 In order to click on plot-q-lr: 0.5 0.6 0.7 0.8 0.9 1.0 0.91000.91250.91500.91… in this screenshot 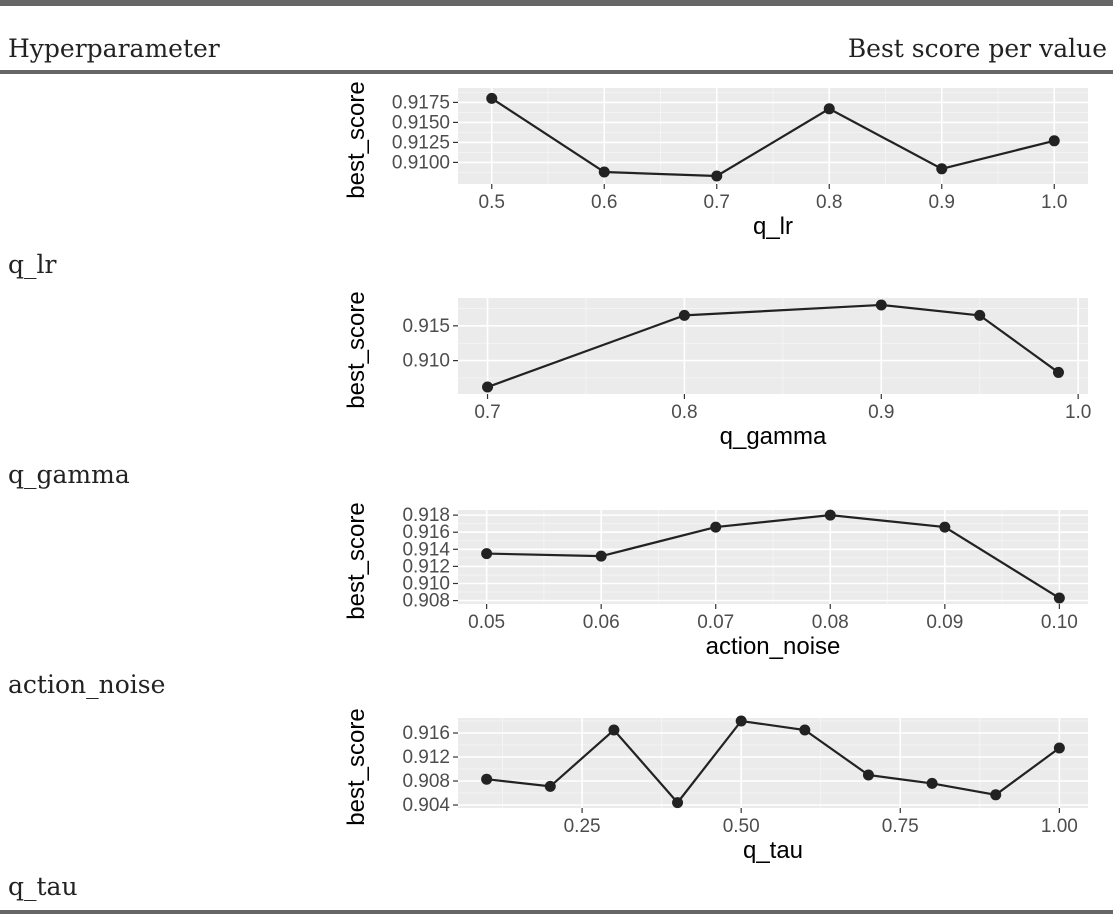, I will do `click(715, 160)`.